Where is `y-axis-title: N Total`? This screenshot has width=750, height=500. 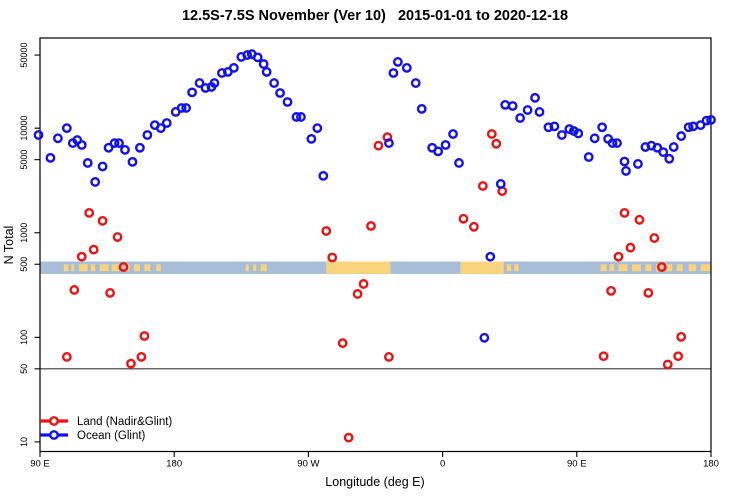
y-axis-title: N Total is located at coordinates (9, 245).